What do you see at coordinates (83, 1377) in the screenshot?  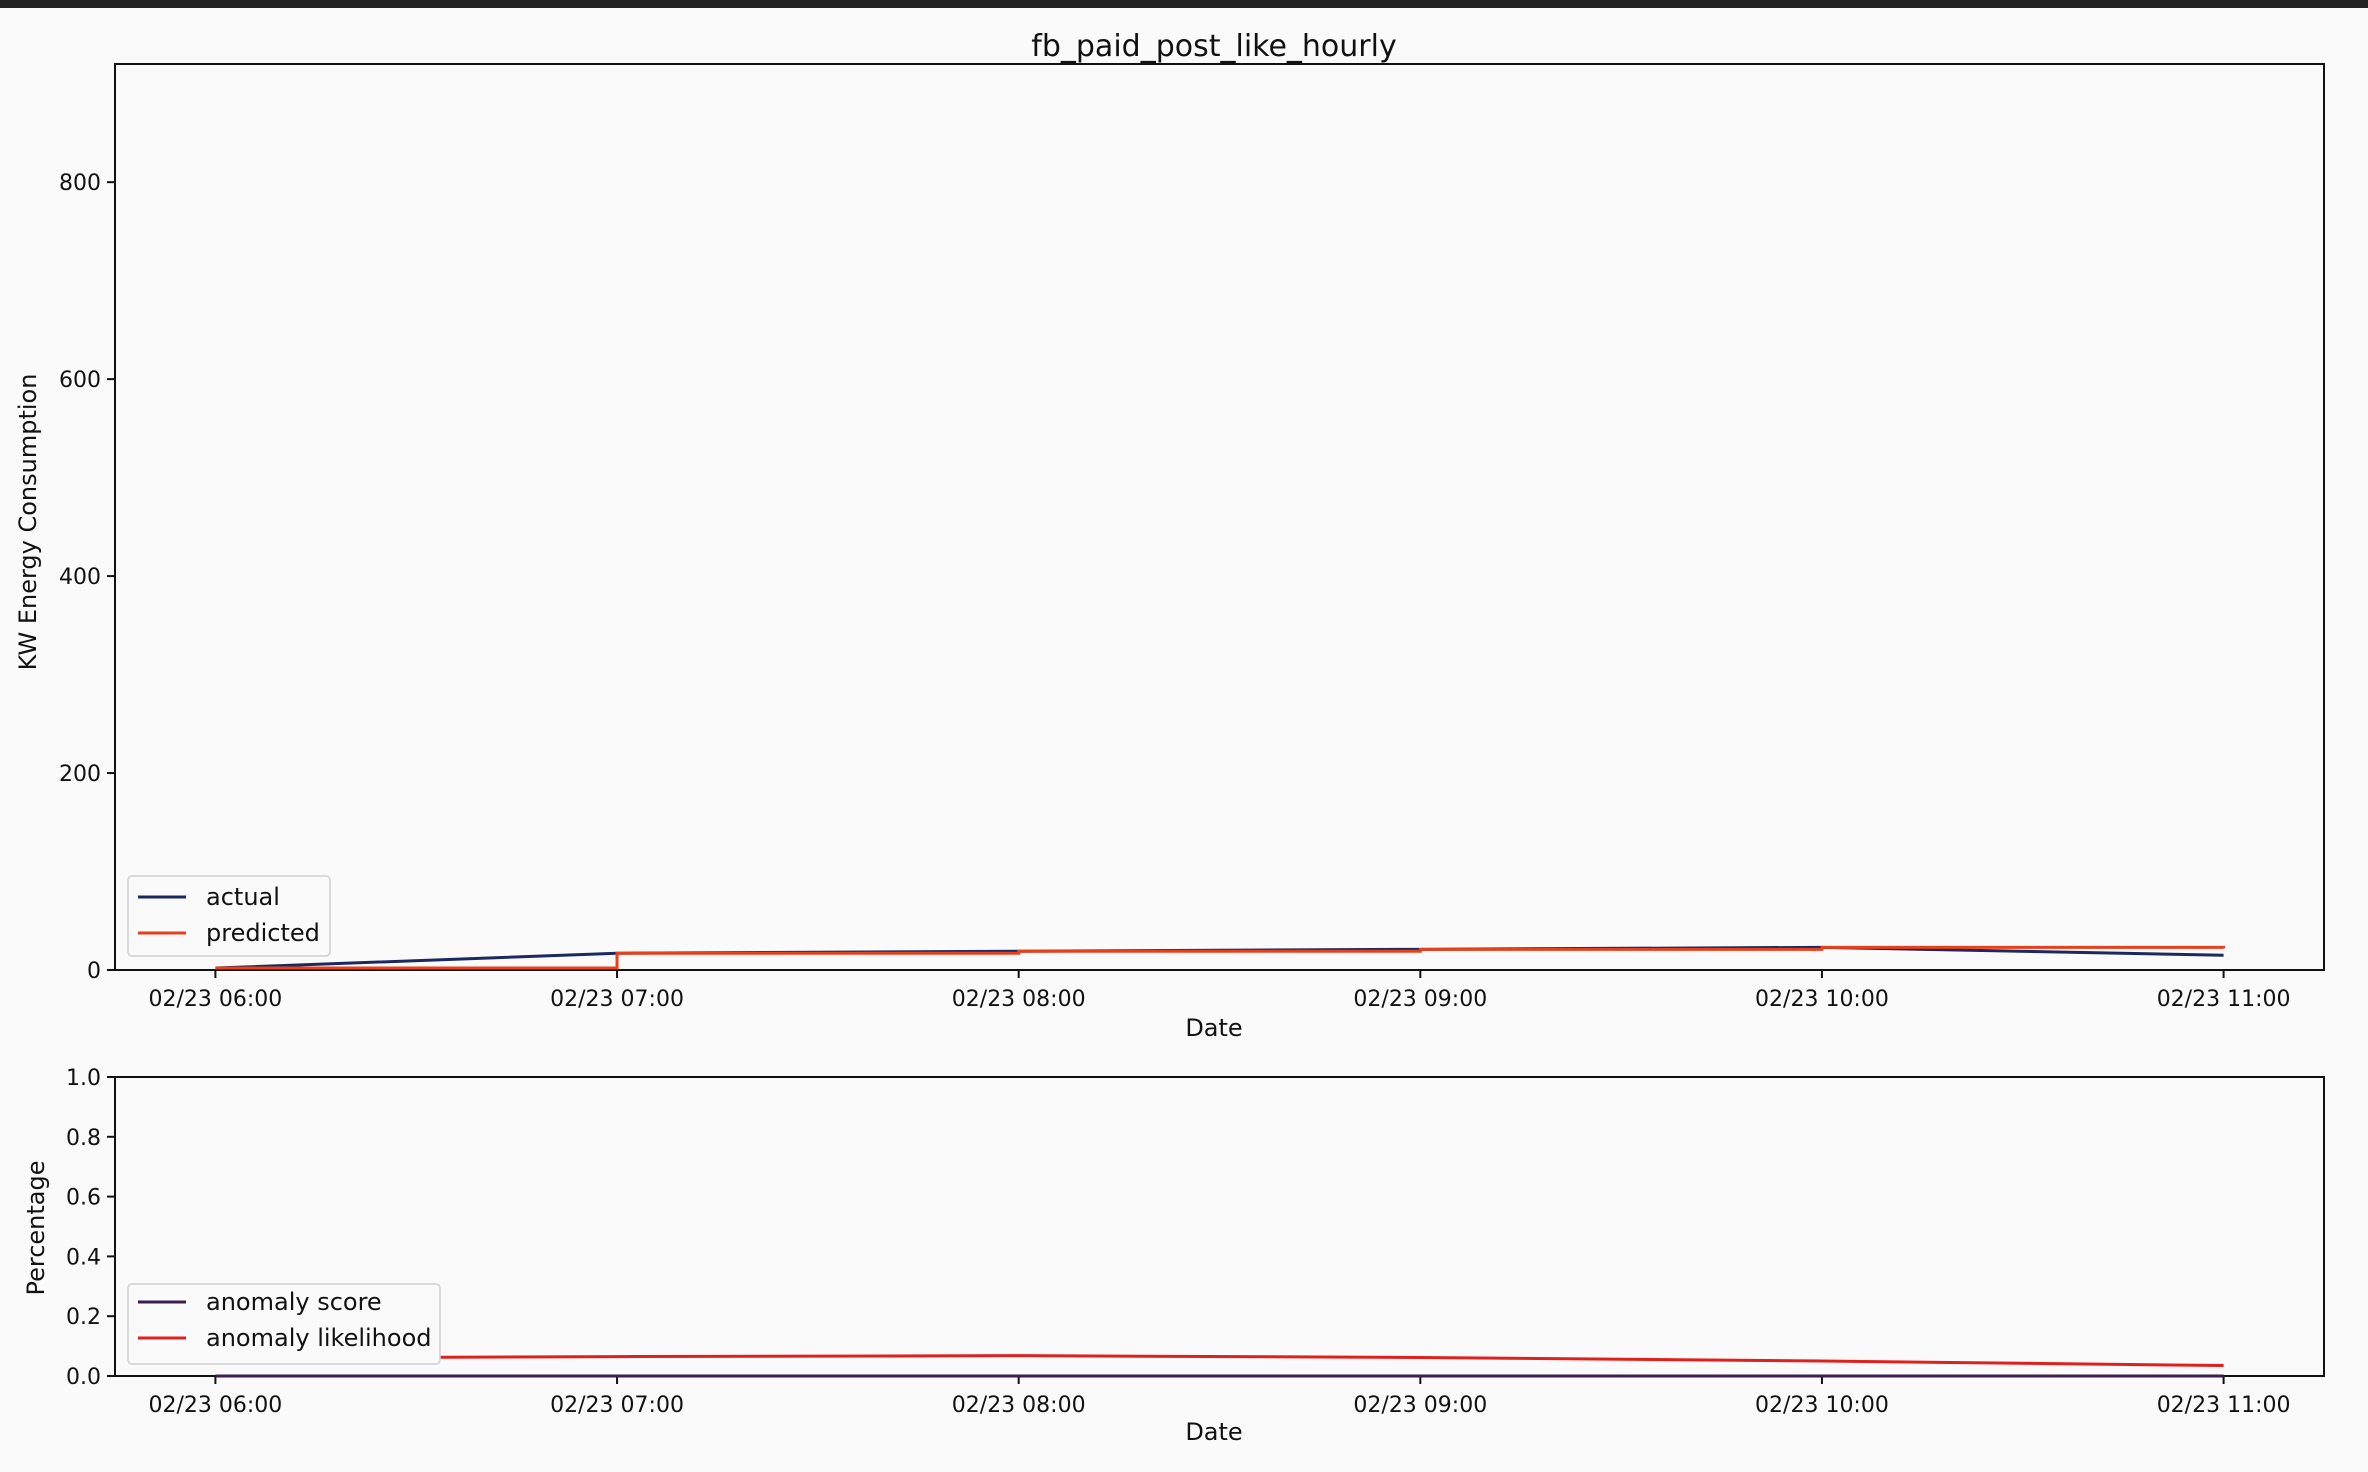 I see `y-tick-label: 0.0` at bounding box center [83, 1377].